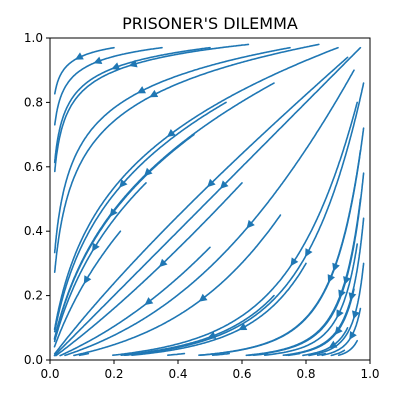 The width and height of the screenshot is (400, 400). Describe the element at coordinates (210, 370) in the screenshot. I see `x-axis-ticks: 0.0 0.2 0.4 0.6 0.8 1.0` at that location.